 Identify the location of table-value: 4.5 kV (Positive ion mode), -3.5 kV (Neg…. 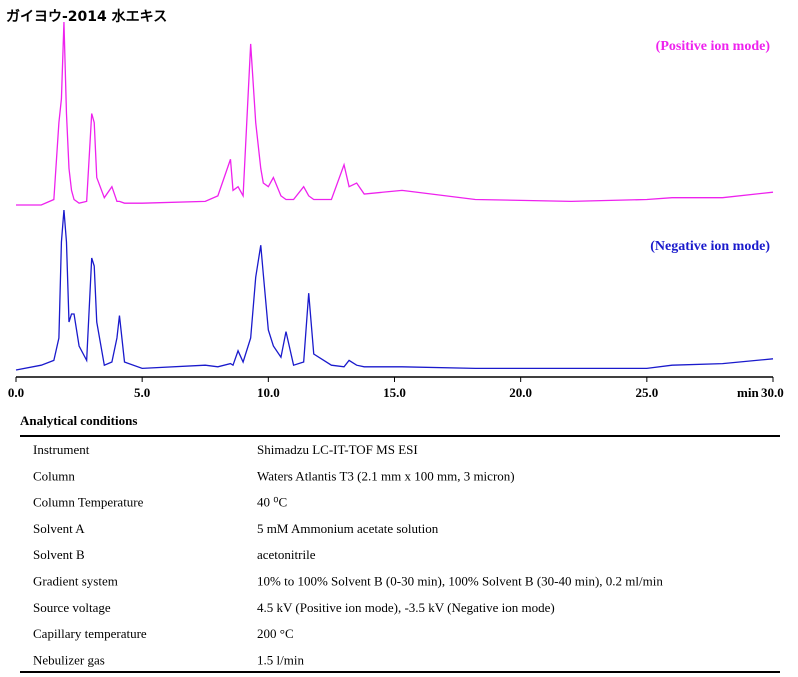
(406, 607).